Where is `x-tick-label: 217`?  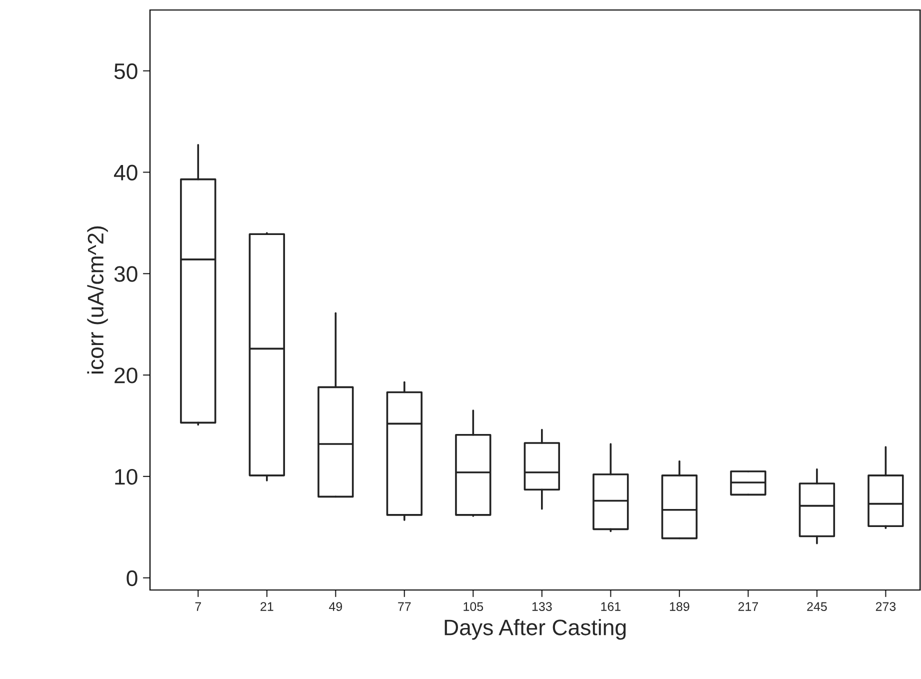 x-tick-label: 217 is located at coordinates (748, 606).